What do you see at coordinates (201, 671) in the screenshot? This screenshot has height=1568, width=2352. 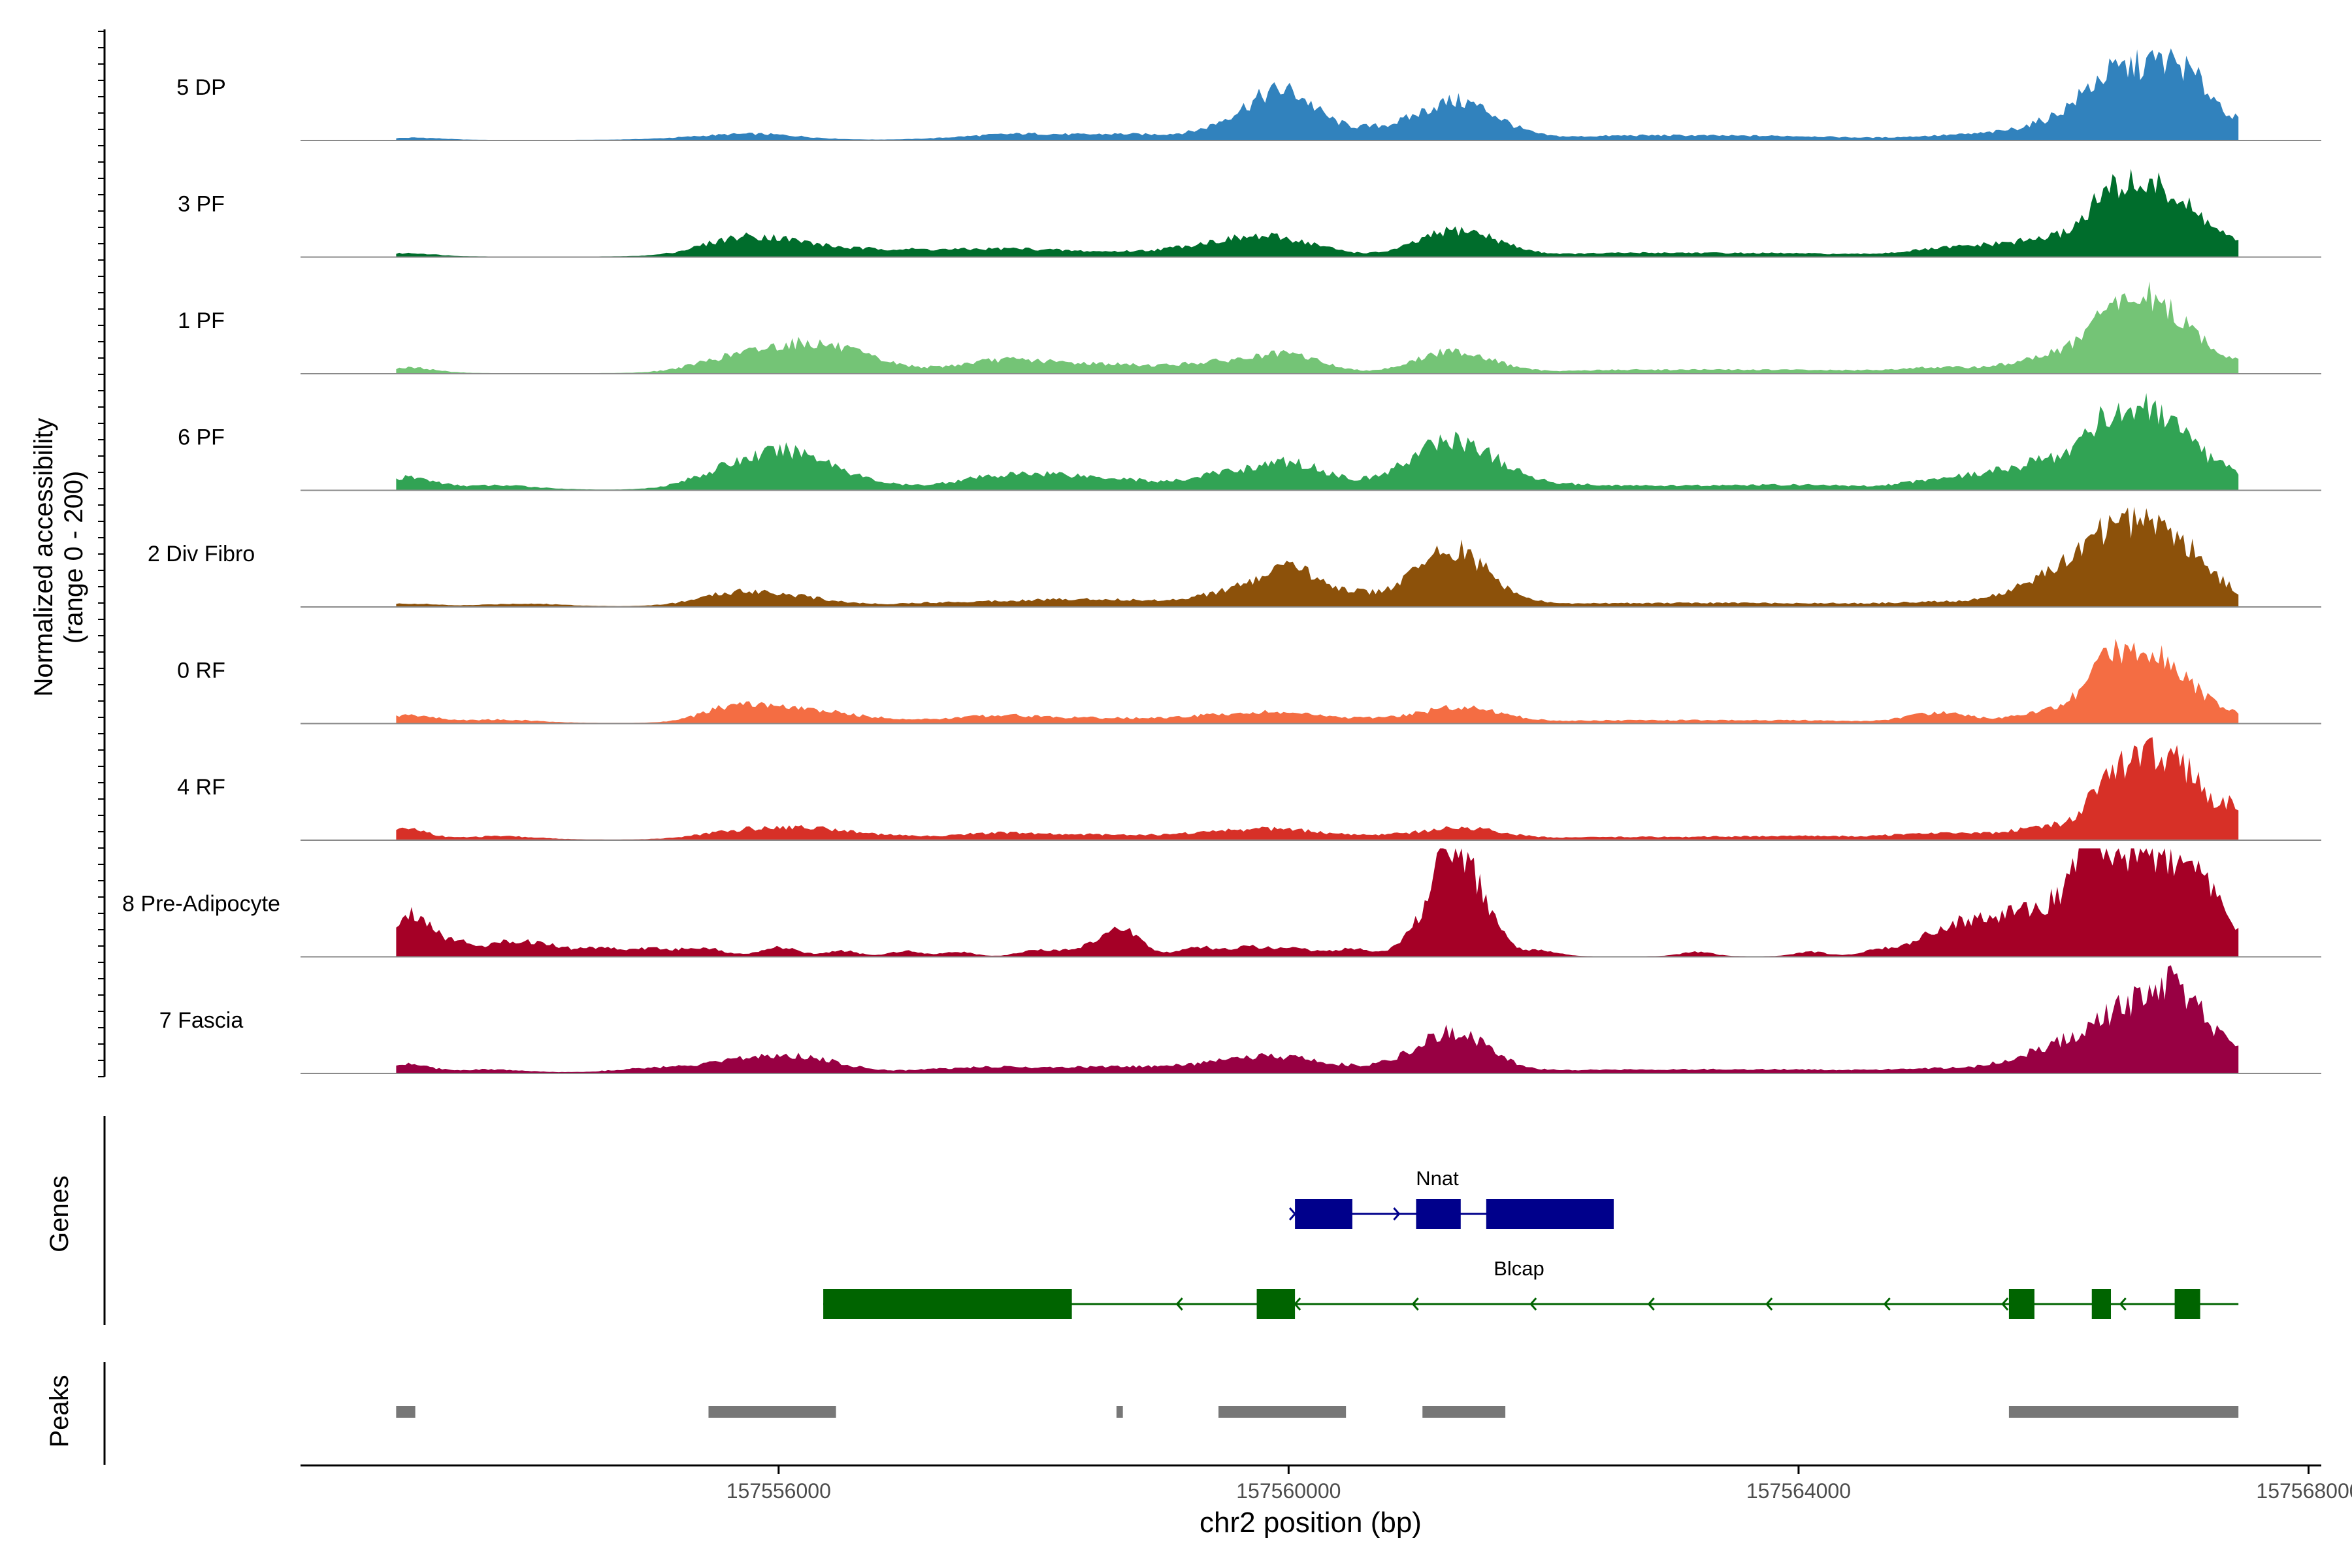 I see `track-label: 0 RF` at bounding box center [201, 671].